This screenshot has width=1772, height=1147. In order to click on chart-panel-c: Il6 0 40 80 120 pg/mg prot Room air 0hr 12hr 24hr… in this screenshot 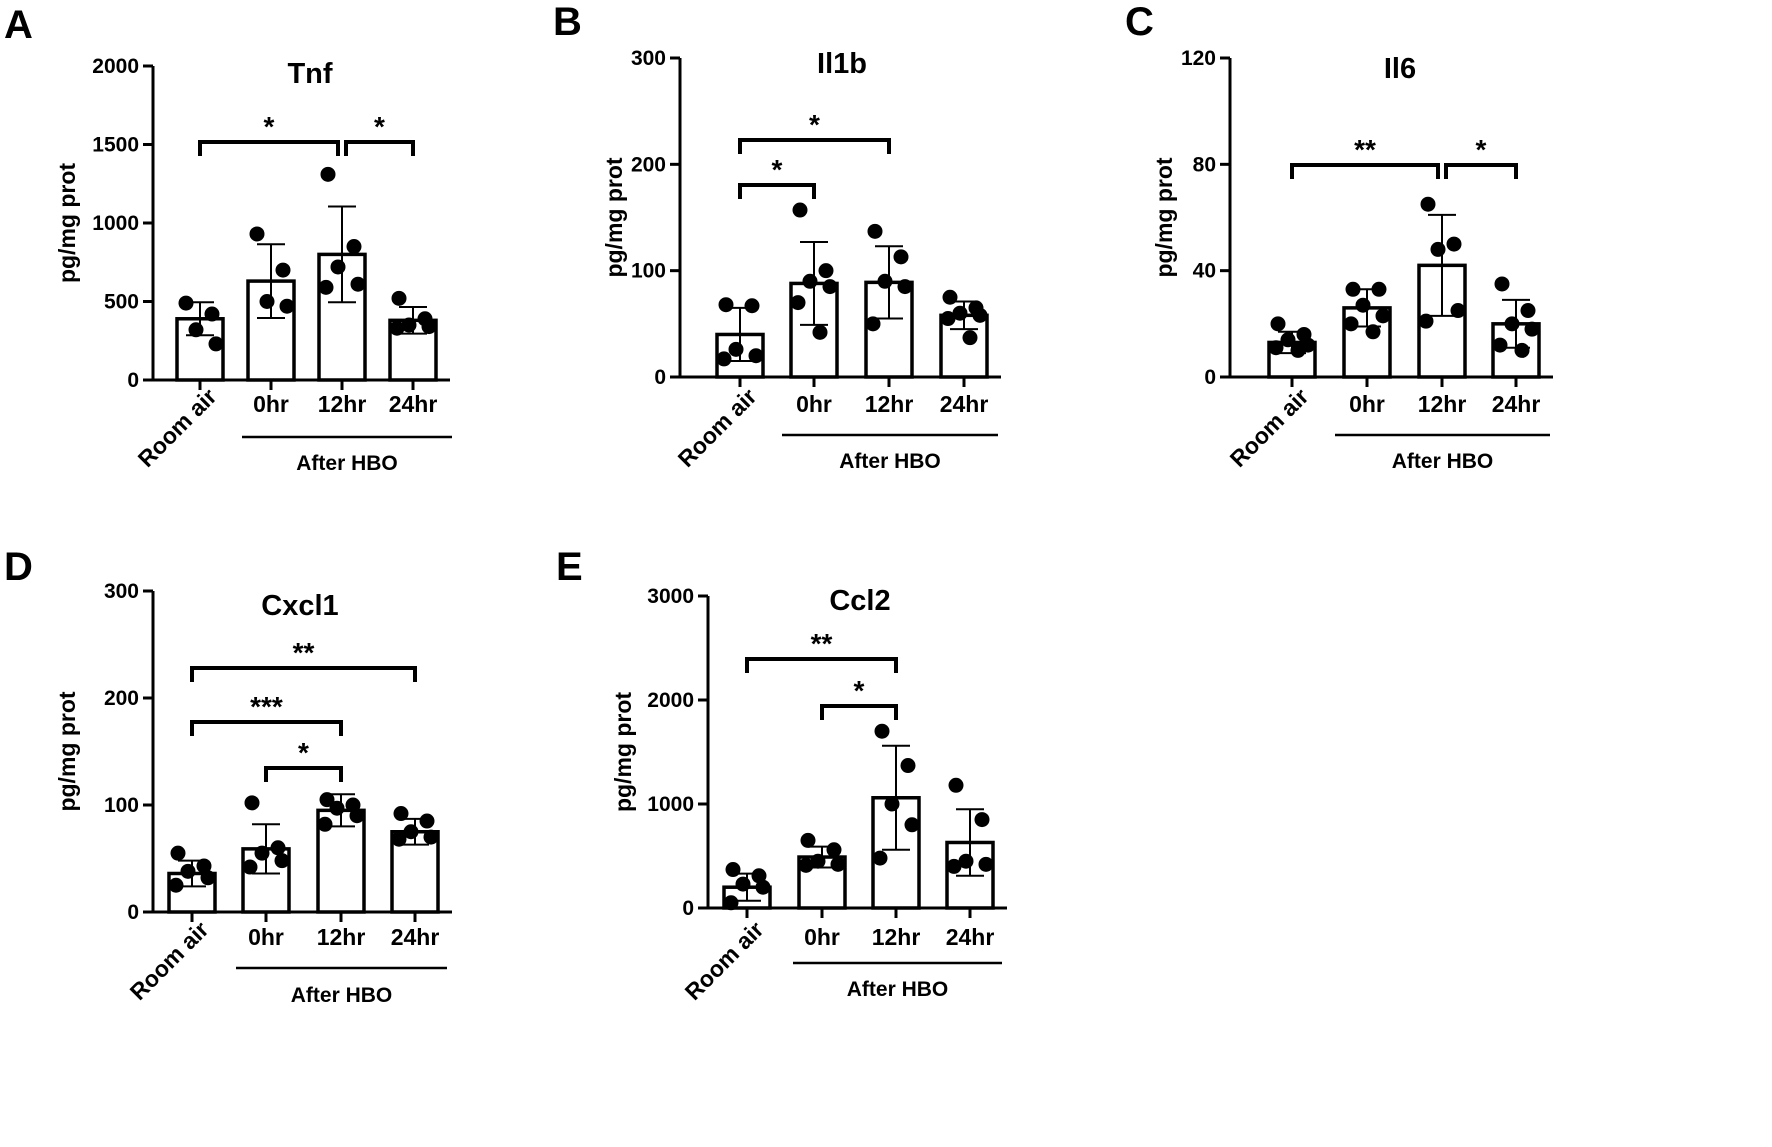, I will do `click(1352, 260)`.